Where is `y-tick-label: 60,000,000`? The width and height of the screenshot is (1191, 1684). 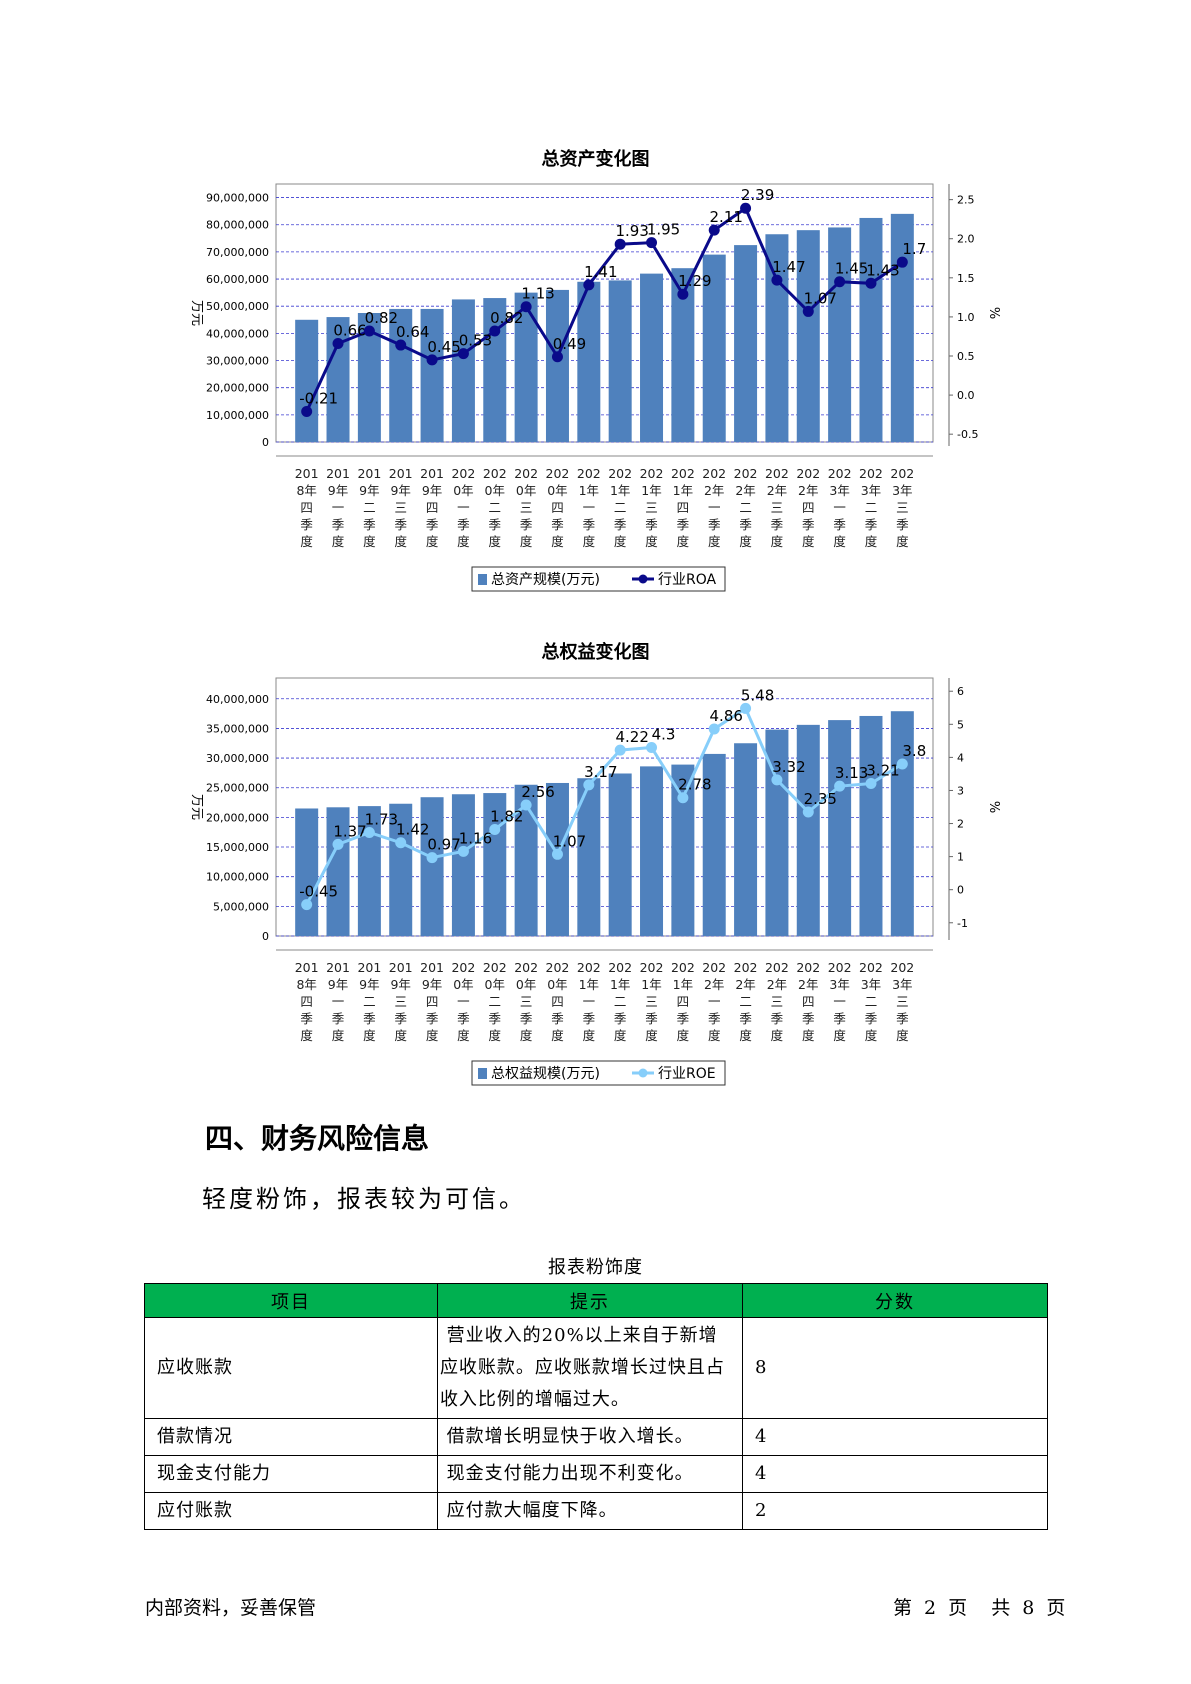
y-tick-label: 60,000,000 is located at coordinates (237, 279).